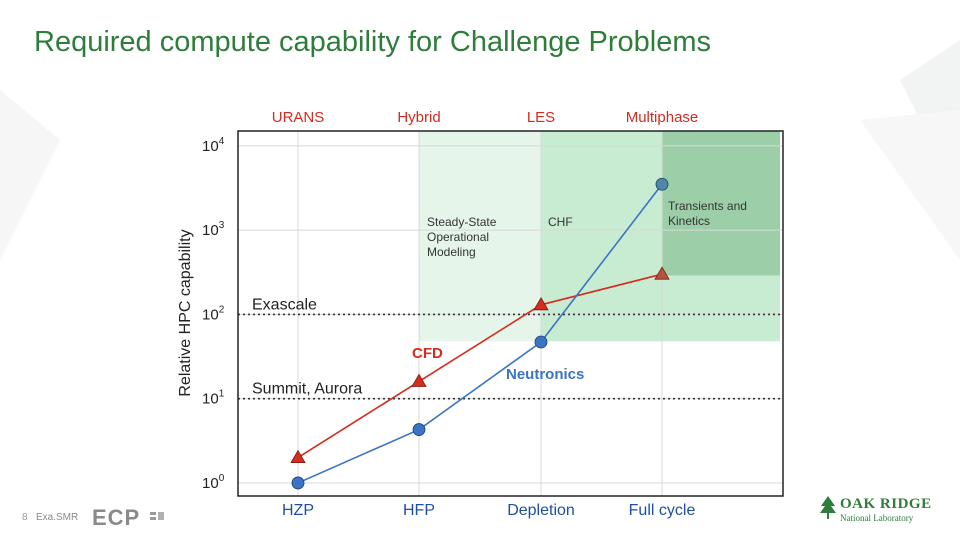  What do you see at coordinates (25, 517) in the screenshot?
I see `page-number: 8` at bounding box center [25, 517].